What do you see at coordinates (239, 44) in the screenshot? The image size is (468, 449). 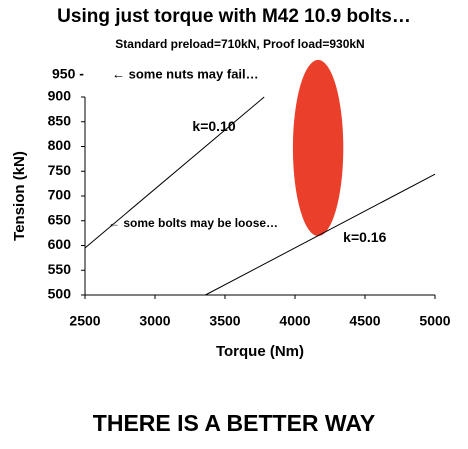 I see `chart-subtitle: Standard preload=710kN, Proof load=930kN` at bounding box center [239, 44].